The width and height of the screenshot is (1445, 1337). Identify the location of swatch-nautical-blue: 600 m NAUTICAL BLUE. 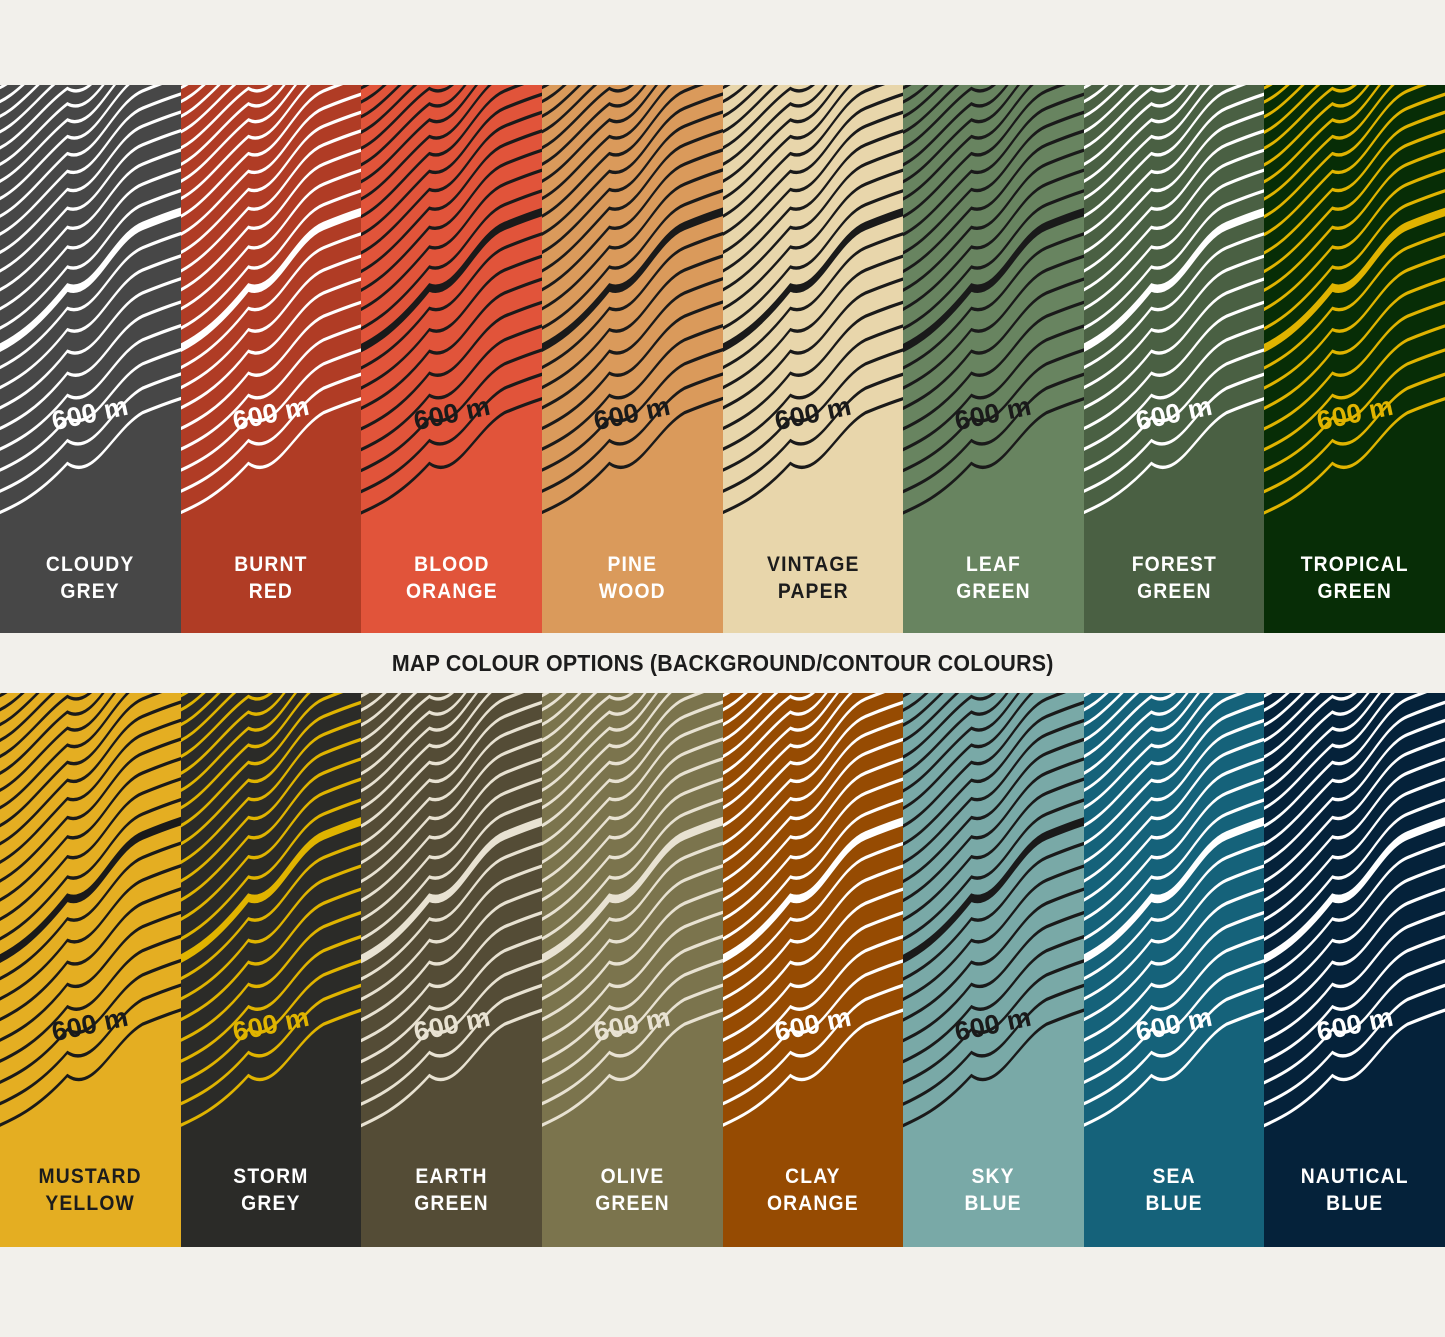
(1354, 970).